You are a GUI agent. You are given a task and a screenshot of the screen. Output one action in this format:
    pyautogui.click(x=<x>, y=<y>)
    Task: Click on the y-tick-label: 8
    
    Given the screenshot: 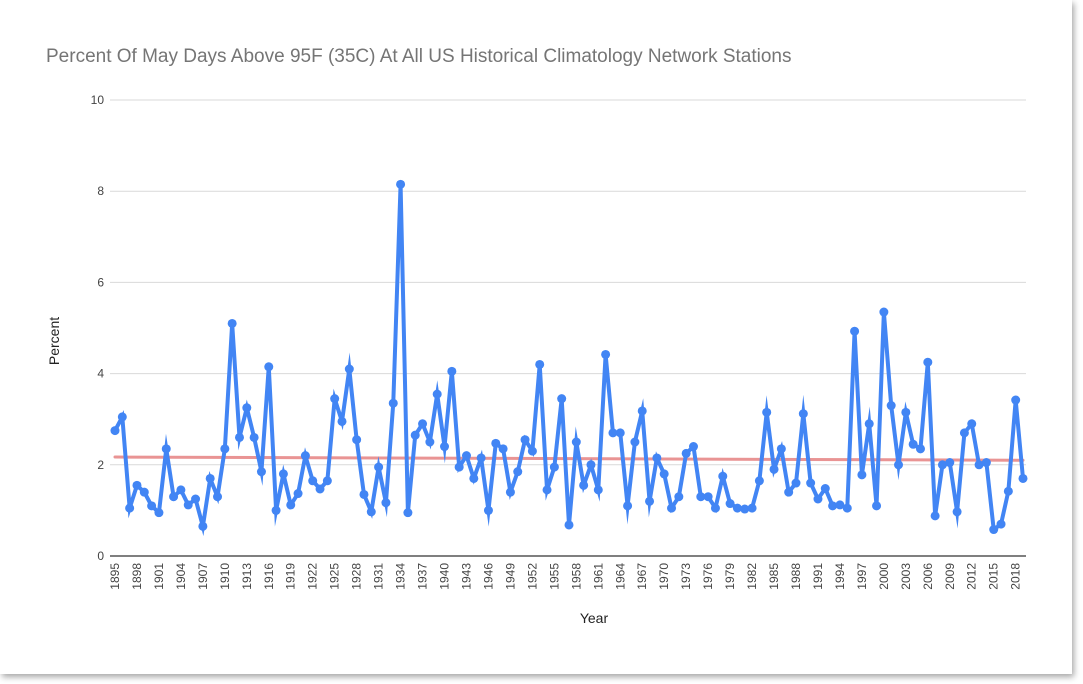 What is the action you would take?
    pyautogui.click(x=100, y=191)
    